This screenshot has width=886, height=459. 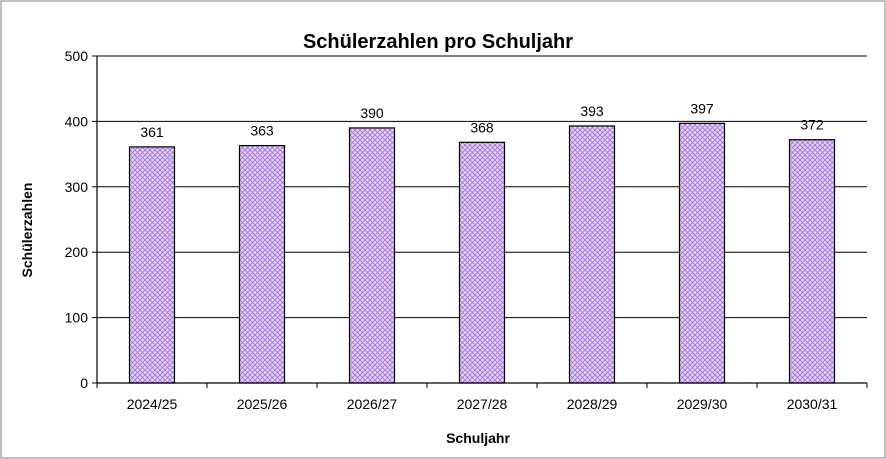 I want to click on y-tick-label: 300, so click(x=77, y=187).